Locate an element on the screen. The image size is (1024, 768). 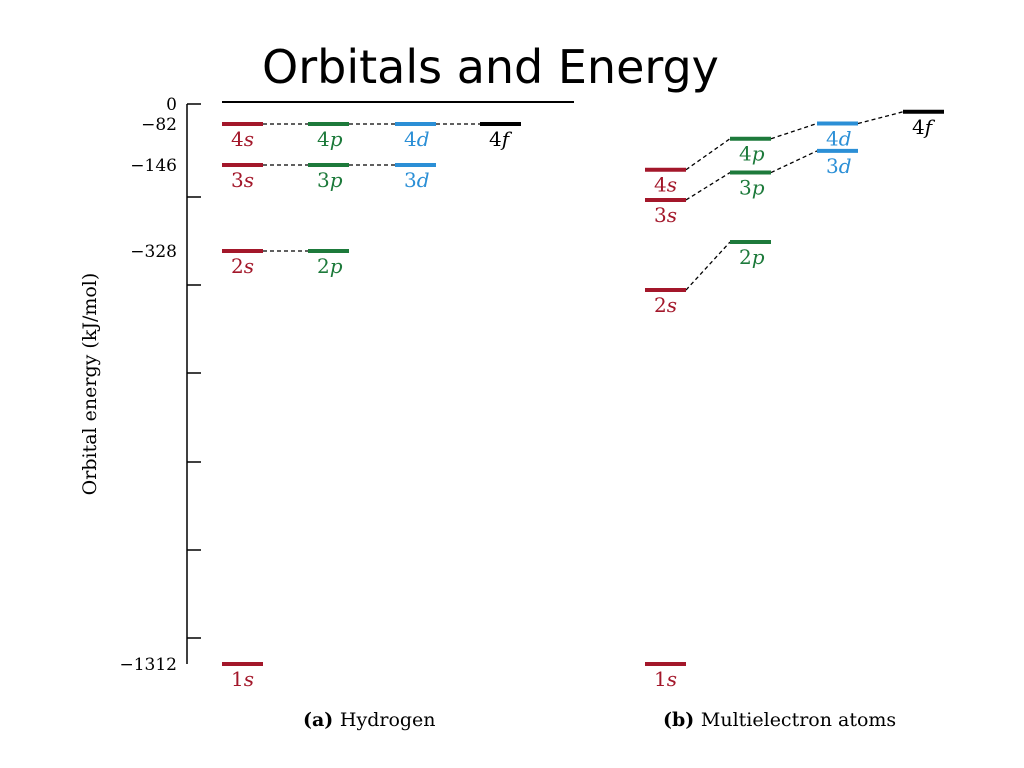
level-label-multielectron-4d: 4d is located at coordinates (839, 139).